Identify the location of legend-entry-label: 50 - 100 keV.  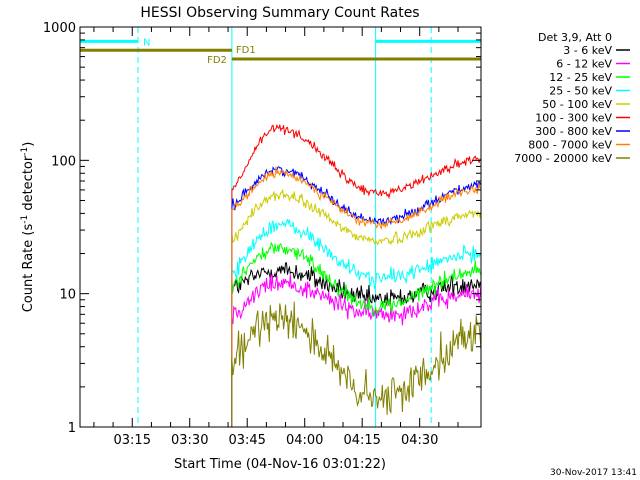
(577, 104).